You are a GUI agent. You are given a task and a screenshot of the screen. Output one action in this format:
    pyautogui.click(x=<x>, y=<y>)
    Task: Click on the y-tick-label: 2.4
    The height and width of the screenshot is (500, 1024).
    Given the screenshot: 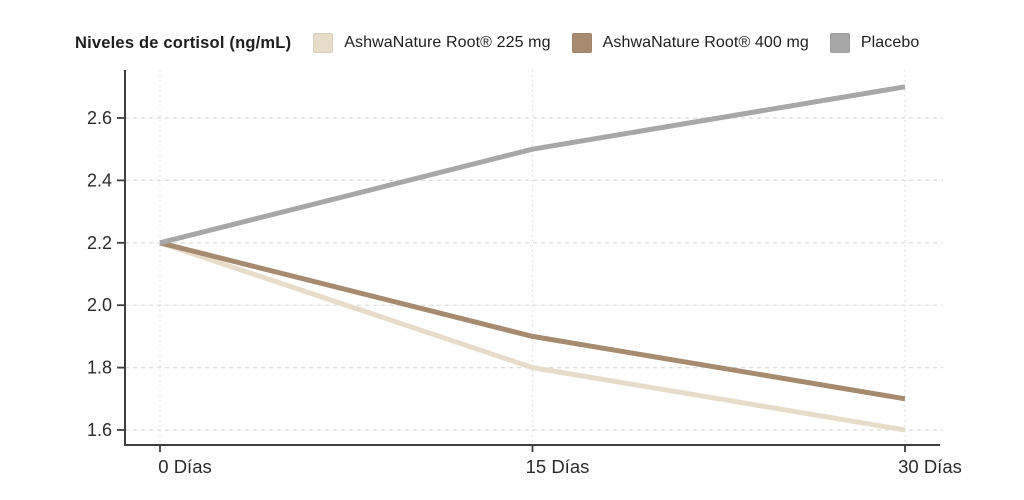 What is the action you would take?
    pyautogui.click(x=99, y=180)
    